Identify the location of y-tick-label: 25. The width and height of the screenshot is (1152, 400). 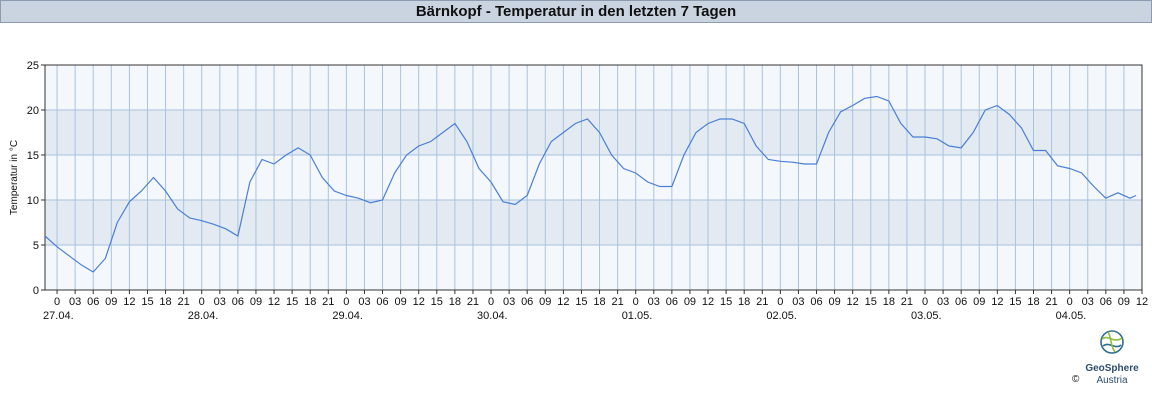
(33, 66).